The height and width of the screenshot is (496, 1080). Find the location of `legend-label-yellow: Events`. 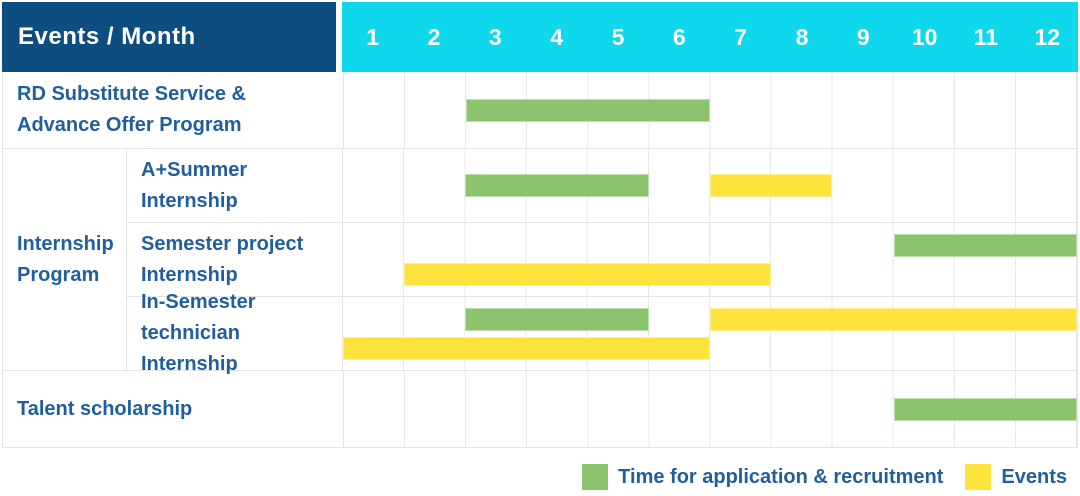

legend-label-yellow: Events is located at coordinates (1034, 476).